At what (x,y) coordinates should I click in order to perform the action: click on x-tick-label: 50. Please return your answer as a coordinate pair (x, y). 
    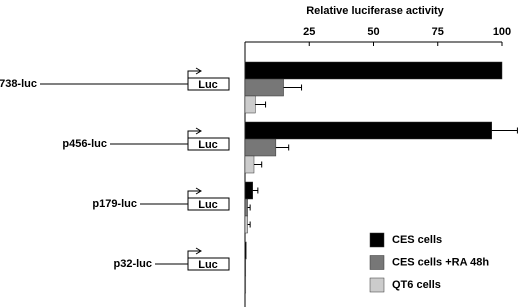
    Looking at the image, I should click on (373, 32).